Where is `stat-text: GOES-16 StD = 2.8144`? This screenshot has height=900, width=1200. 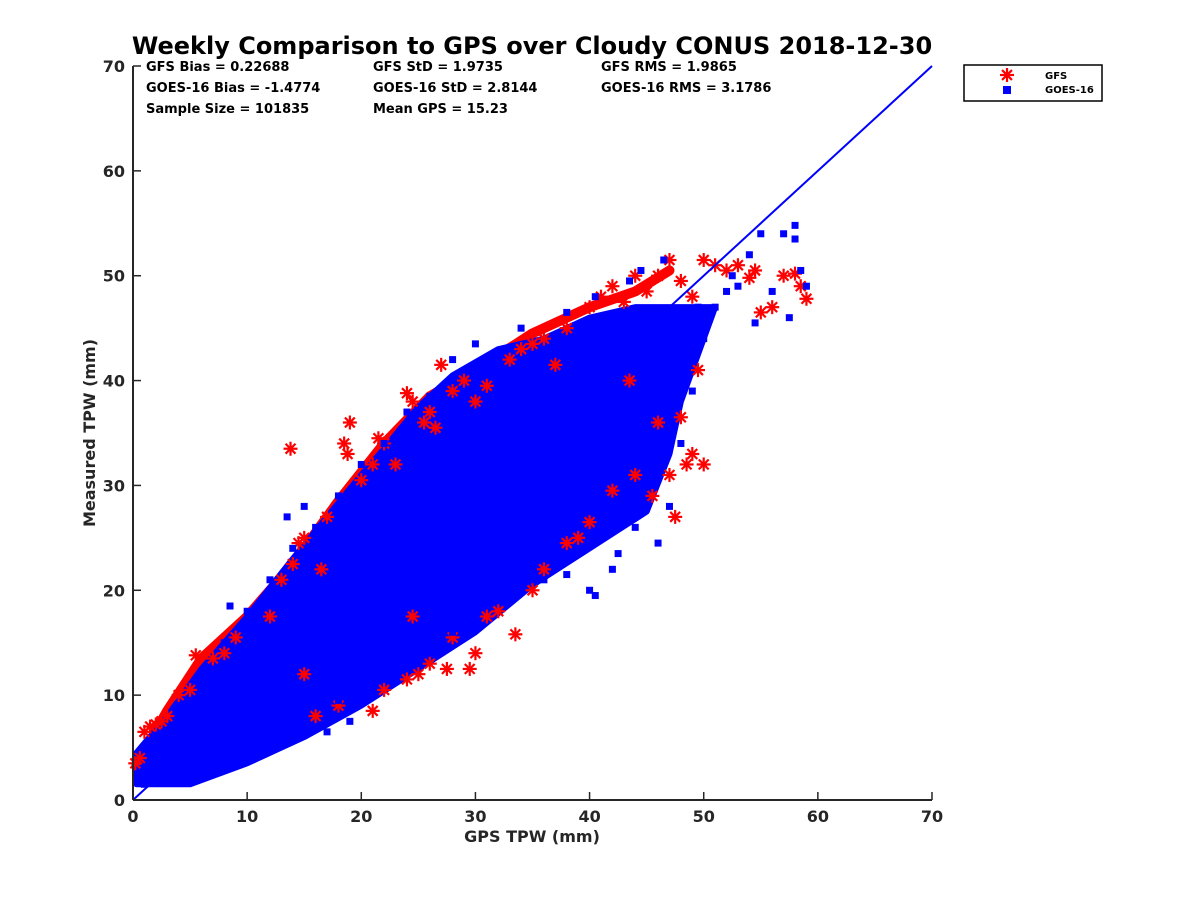
stat-text: GOES-16 StD = 2.8144 is located at coordinates (455, 88).